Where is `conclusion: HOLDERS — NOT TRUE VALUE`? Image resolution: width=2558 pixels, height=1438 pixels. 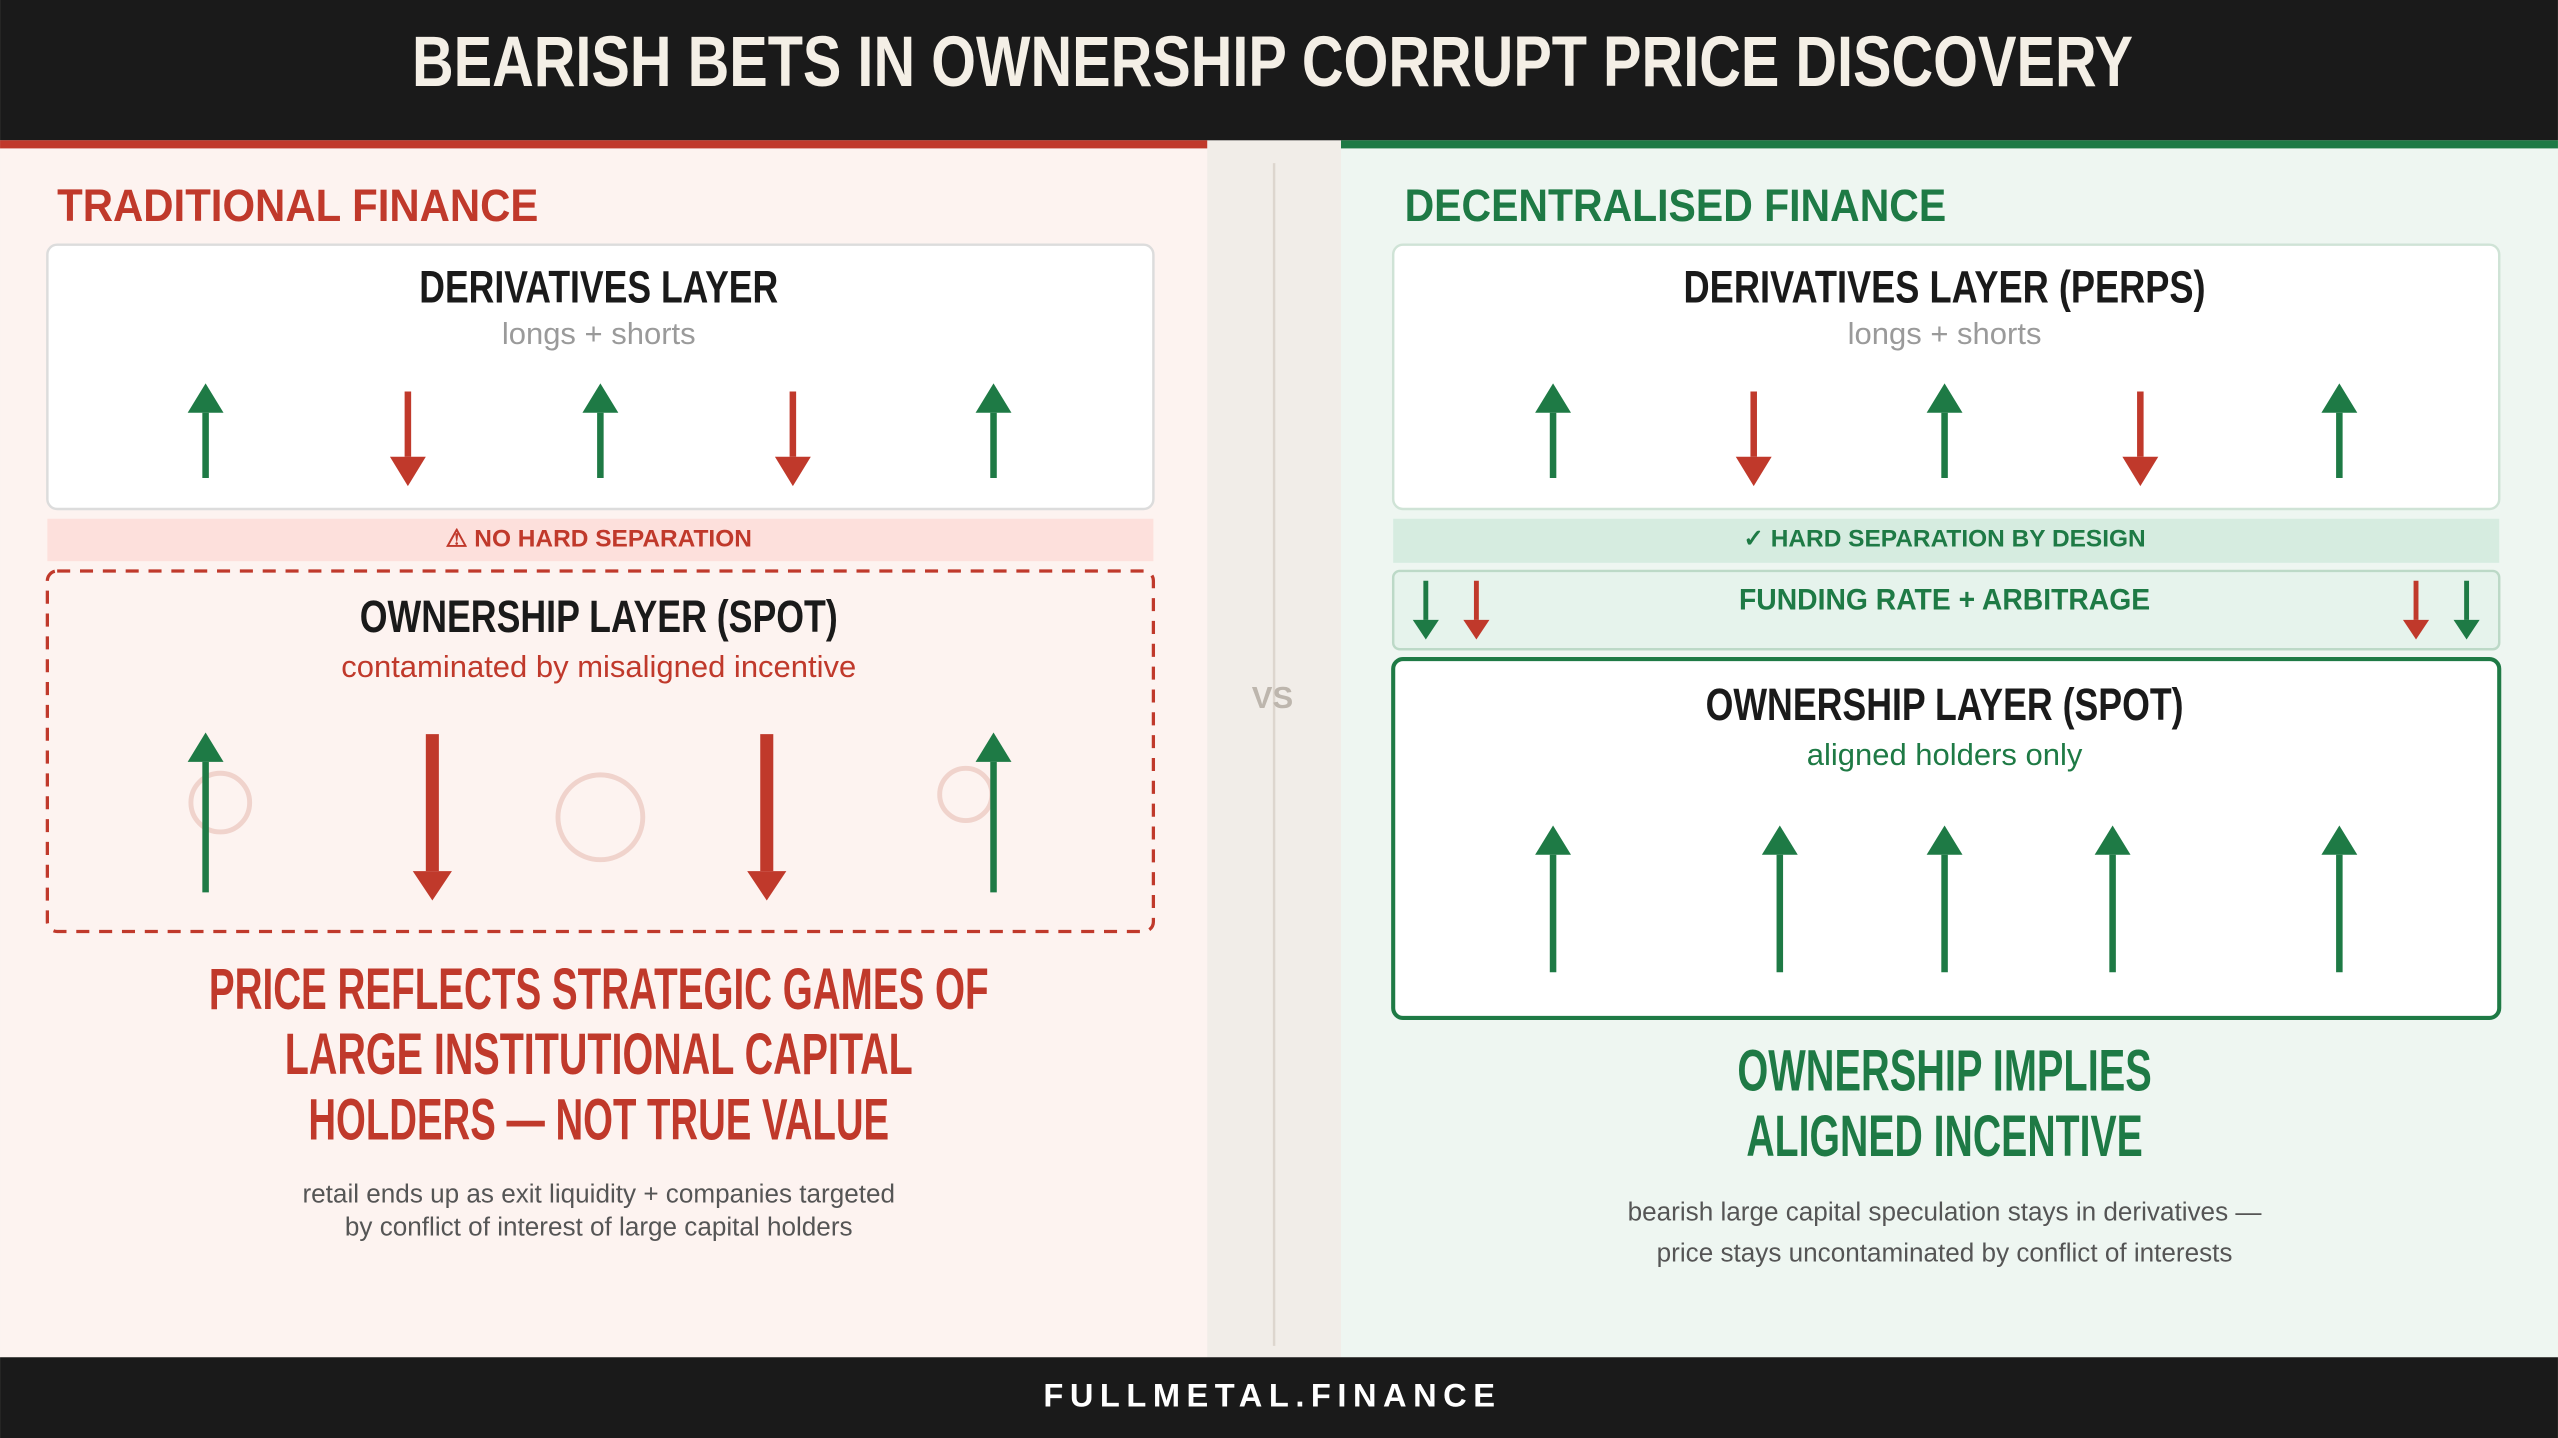 conclusion: HOLDERS — NOT TRUE VALUE is located at coordinates (598, 1119).